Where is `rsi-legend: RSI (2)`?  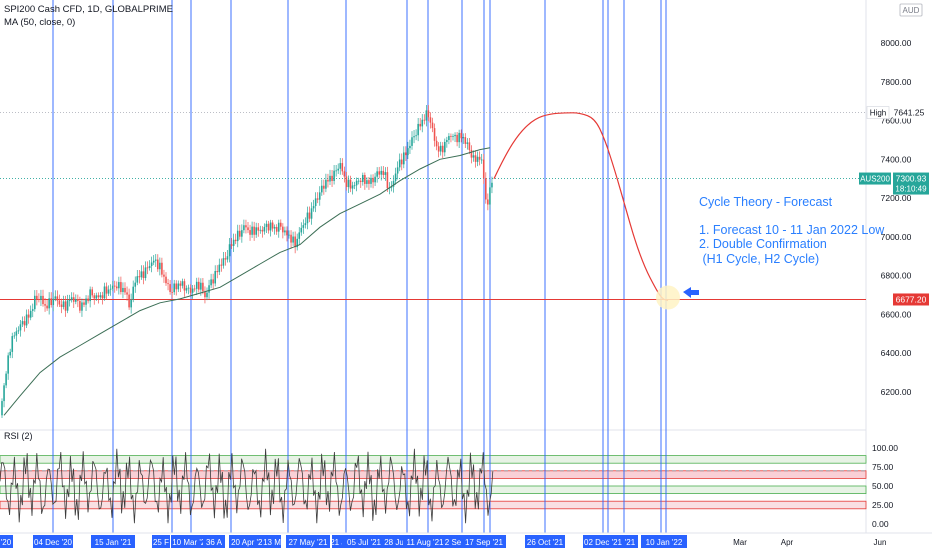
rsi-legend: RSI (2) is located at coordinates (18, 436).